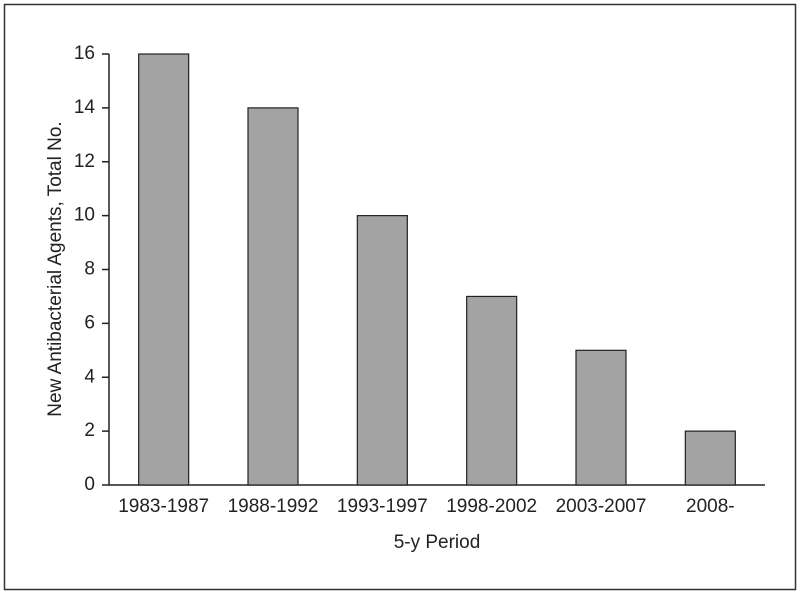  Describe the element at coordinates (382, 506) in the screenshot. I see `x-tick-label: 1993-1997` at that location.